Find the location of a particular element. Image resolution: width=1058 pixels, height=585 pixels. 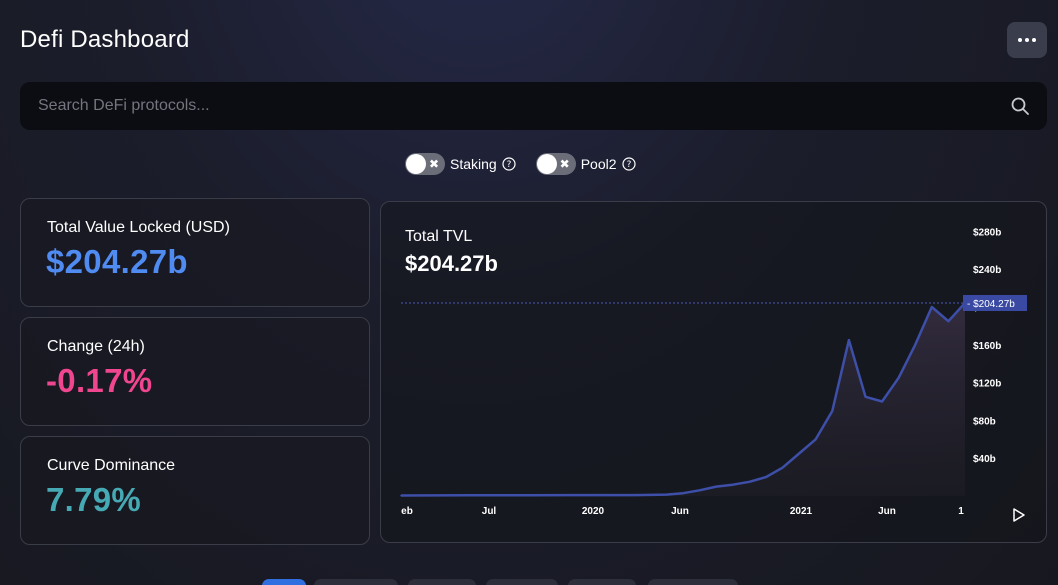

y-tick-label: $40b is located at coordinates (984, 459).